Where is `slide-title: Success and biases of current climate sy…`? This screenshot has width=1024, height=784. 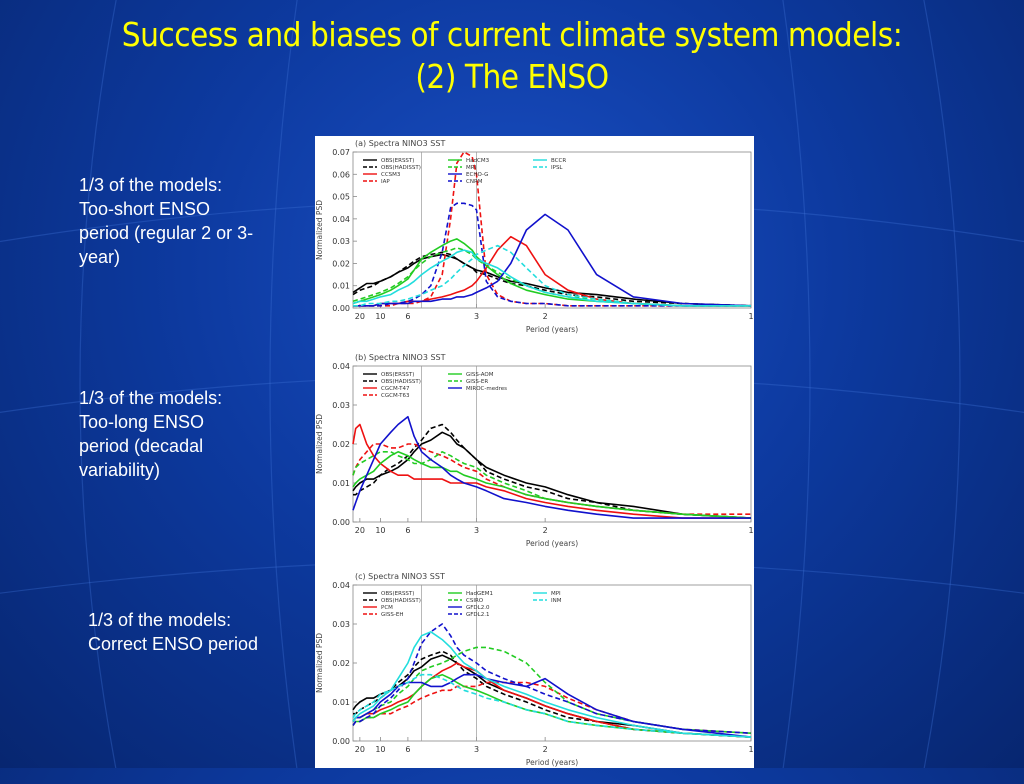
slide-title: Success and biases of current climate sy… is located at coordinates (512, 56).